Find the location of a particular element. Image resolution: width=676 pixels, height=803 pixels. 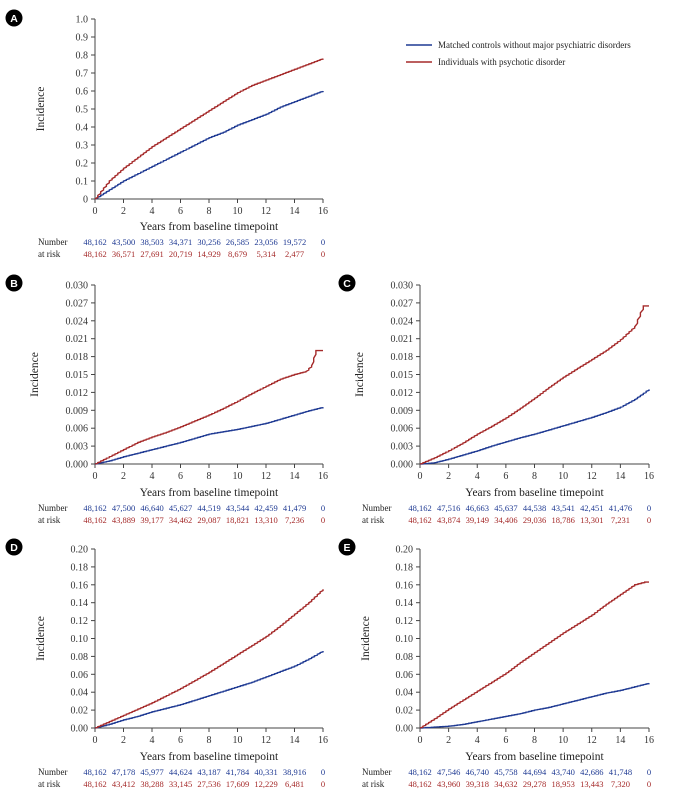

risk-value-psychotic: 39,177 is located at coordinates (151, 520).